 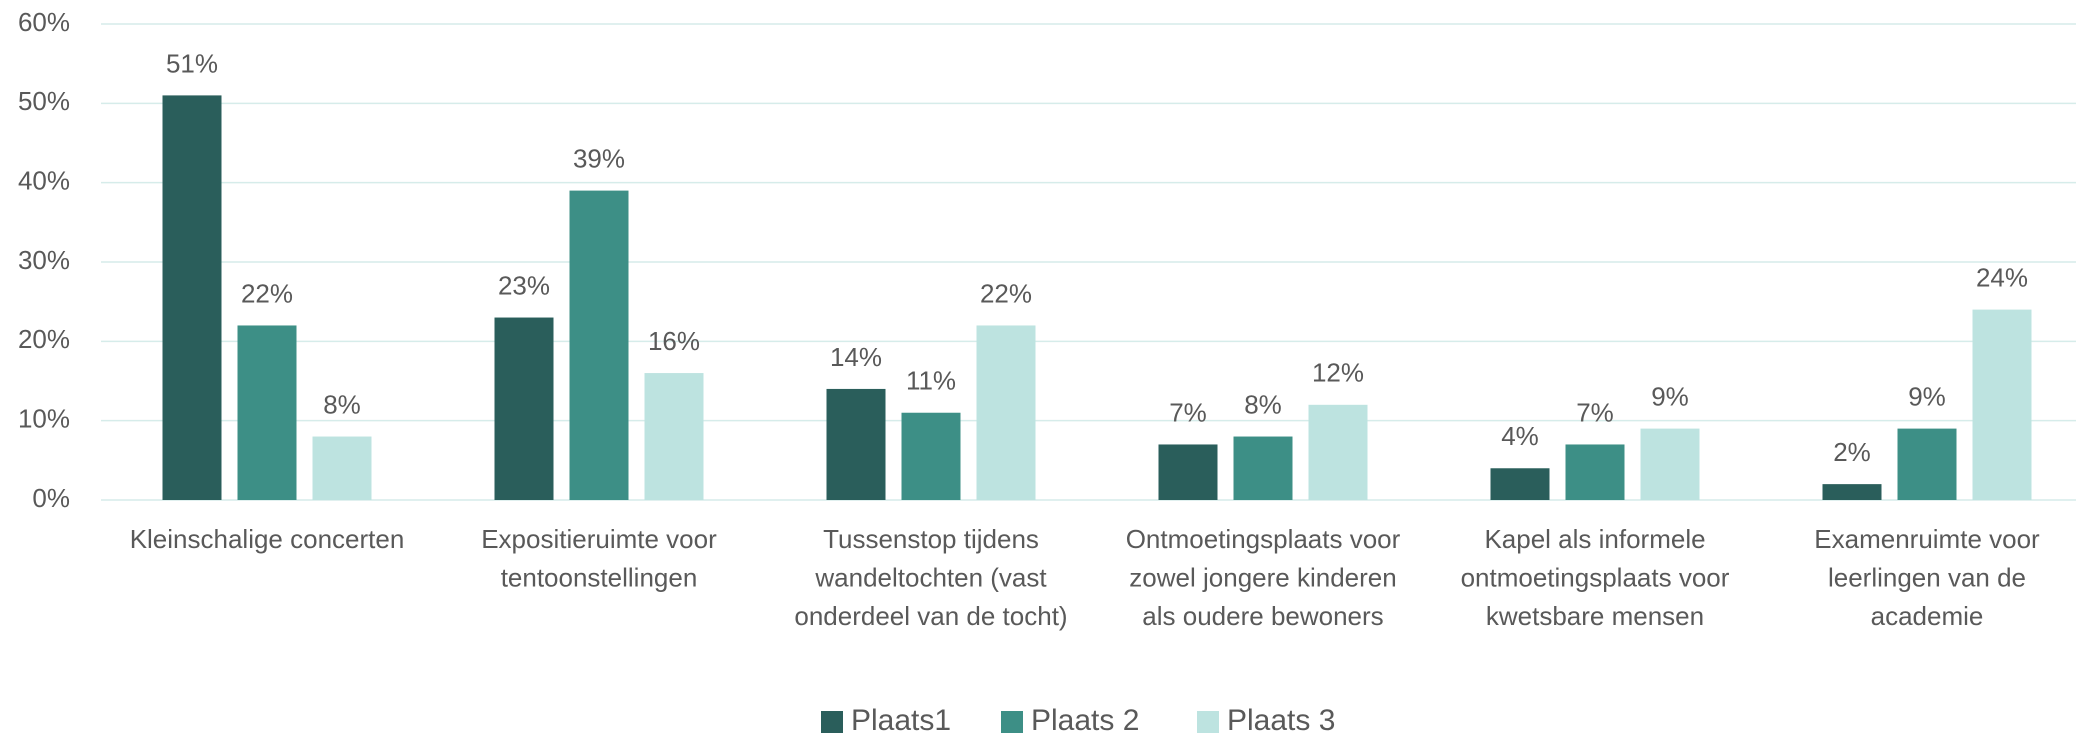 I want to click on data-label: 24%, so click(x=2002, y=277).